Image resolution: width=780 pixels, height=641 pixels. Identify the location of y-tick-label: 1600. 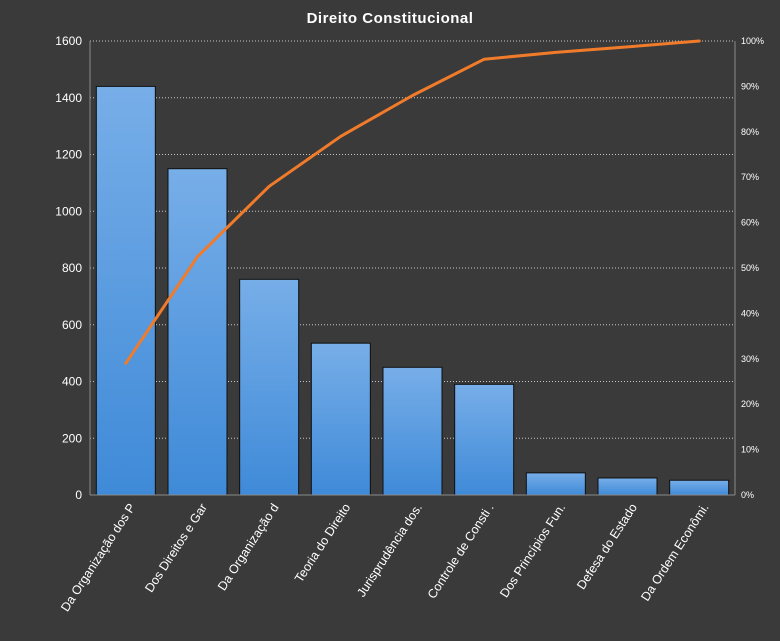
(68, 41).